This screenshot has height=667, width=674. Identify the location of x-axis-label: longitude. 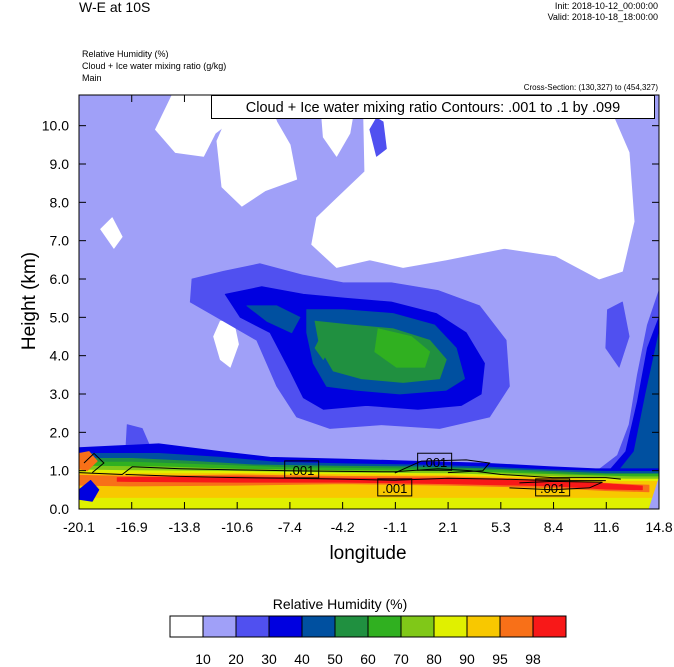
(368, 553).